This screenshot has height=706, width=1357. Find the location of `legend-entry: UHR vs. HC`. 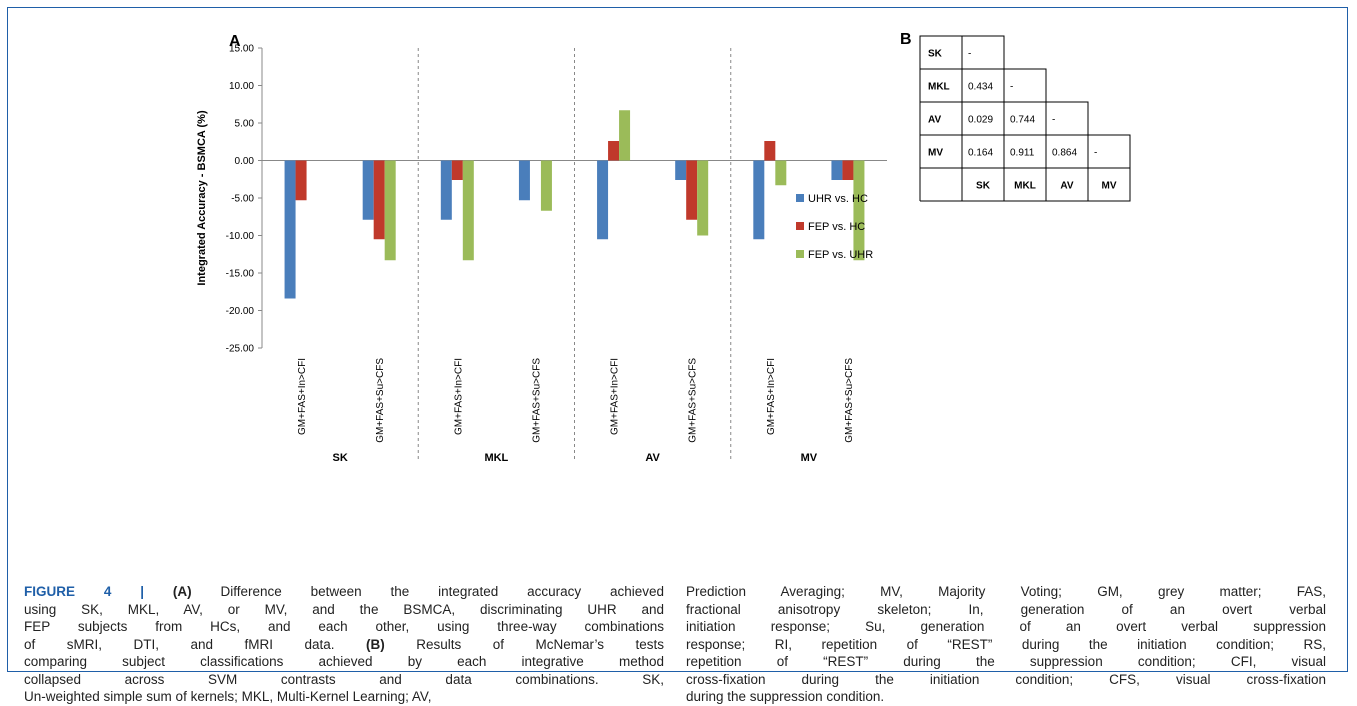

legend-entry: UHR vs. HC is located at coordinates (838, 199).